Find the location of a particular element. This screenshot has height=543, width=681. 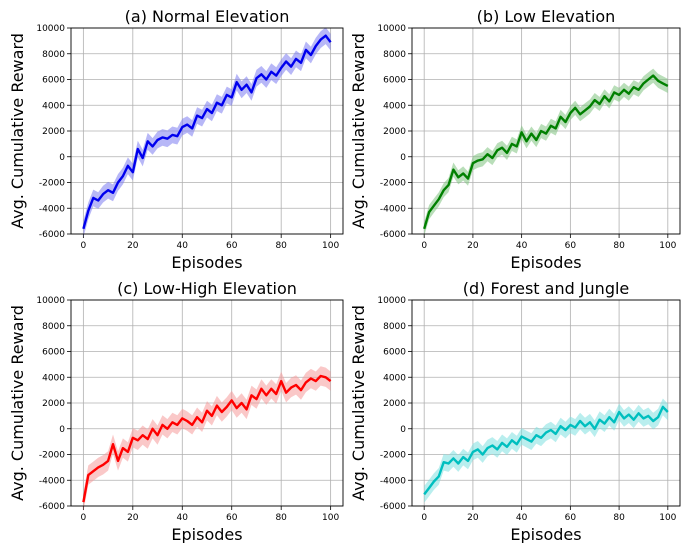

chart-title: (c) Low-High Elevation is located at coordinates (207, 288).